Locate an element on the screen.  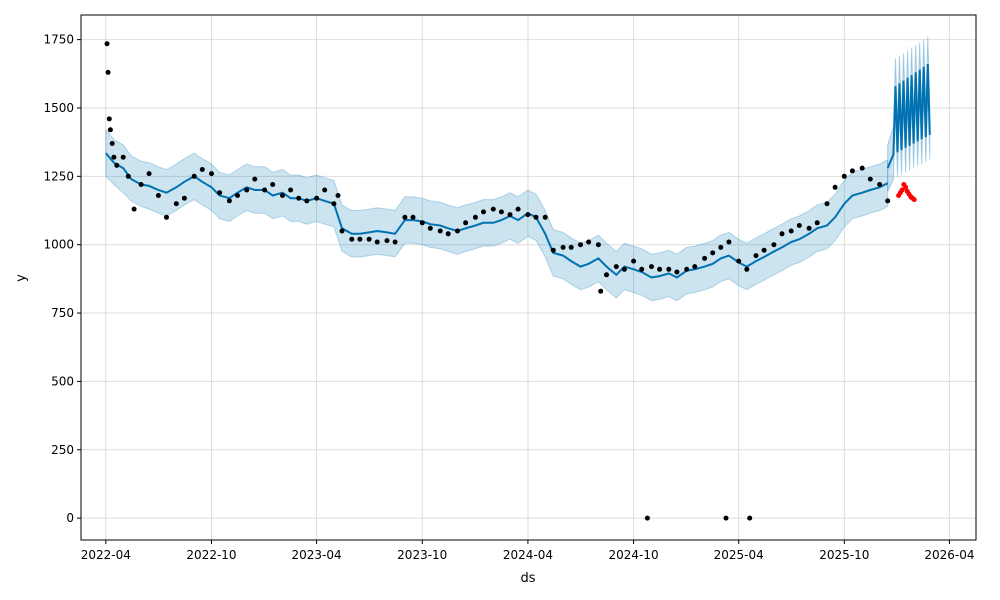
x-tick-label: 2023-04 is located at coordinates (317, 555).